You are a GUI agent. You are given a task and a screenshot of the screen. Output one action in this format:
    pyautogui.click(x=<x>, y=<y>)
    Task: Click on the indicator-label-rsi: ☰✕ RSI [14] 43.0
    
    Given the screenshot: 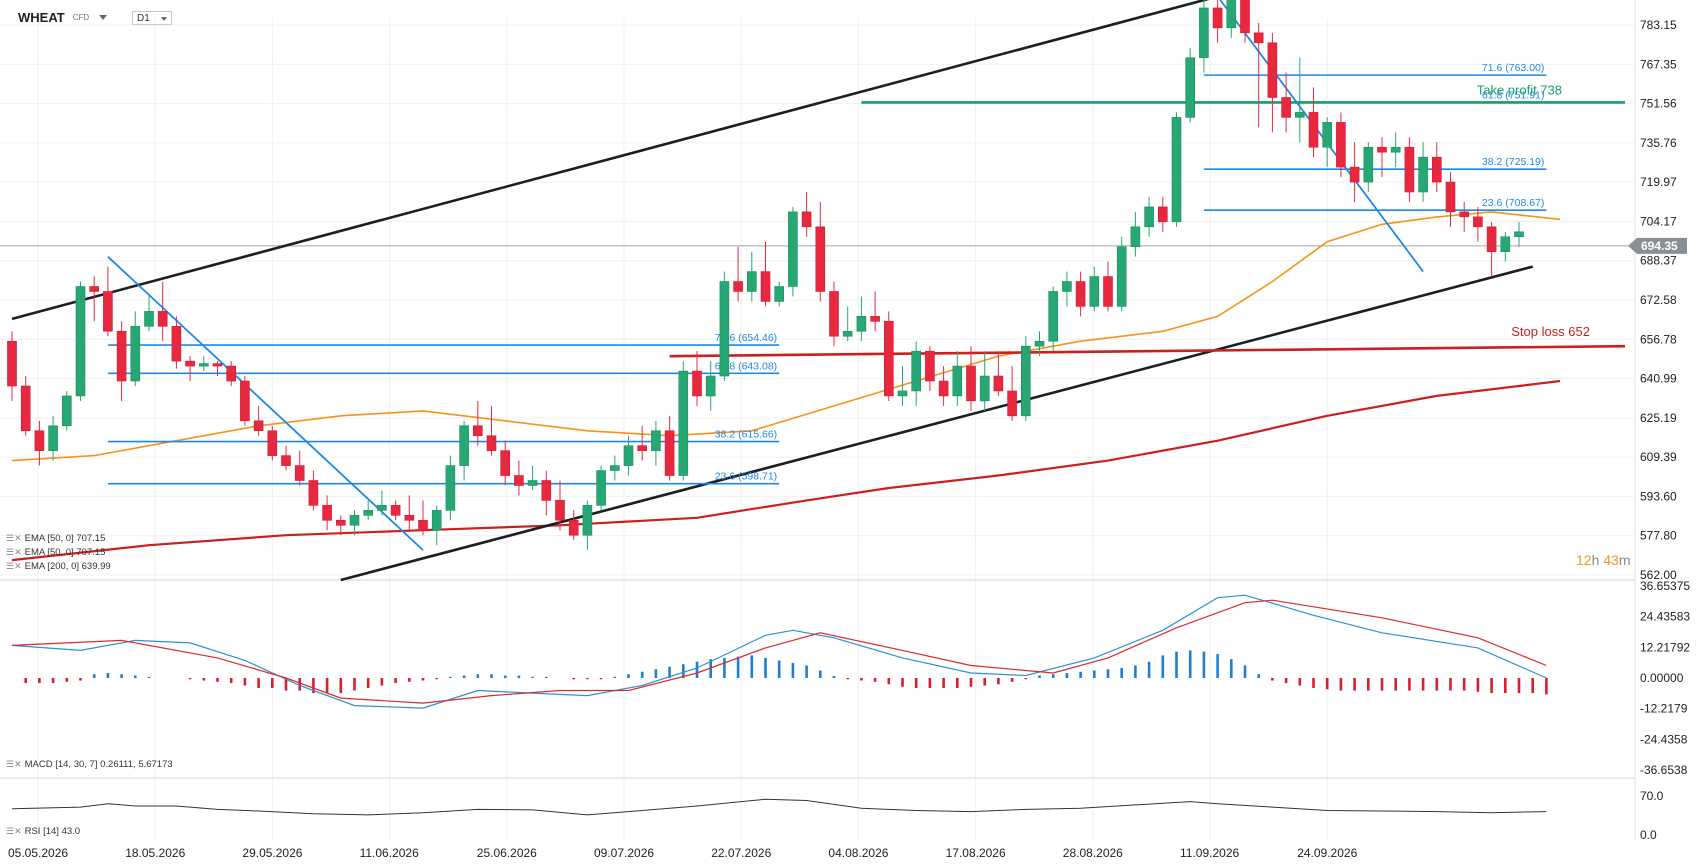 What is the action you would take?
    pyautogui.click(x=43, y=831)
    